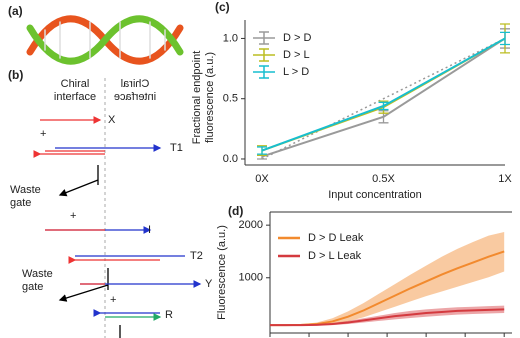  Describe the element at coordinates (297, 38) in the screenshot. I see `legend-label: D > D` at that location.